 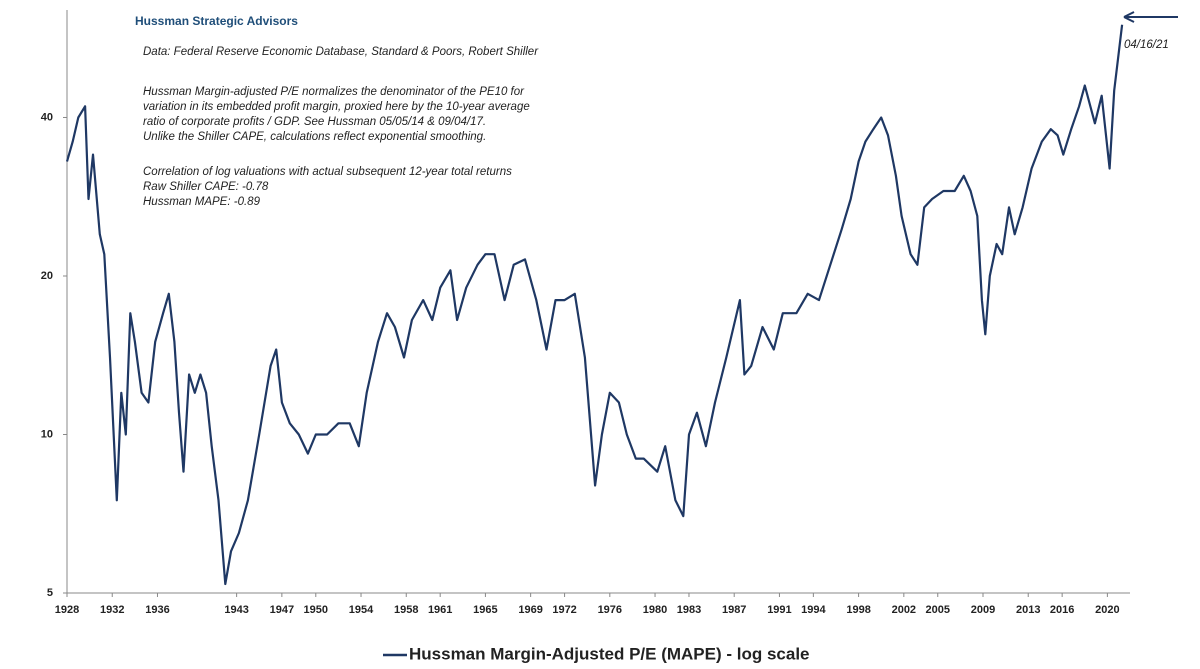 I want to click on x-tick-label: 1954, so click(x=361, y=610).